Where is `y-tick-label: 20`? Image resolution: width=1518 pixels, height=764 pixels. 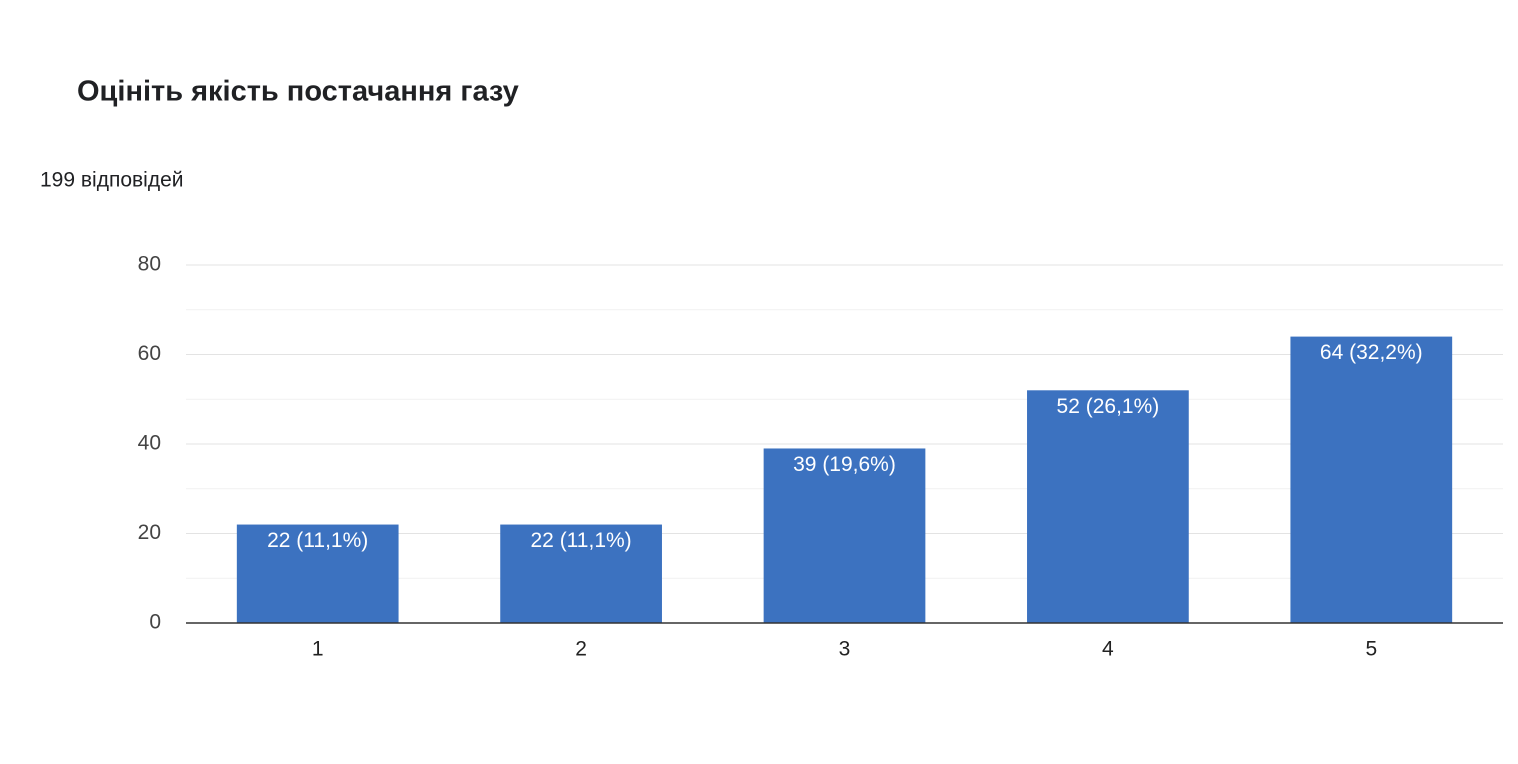
y-tick-label: 20 is located at coordinates (149, 532).